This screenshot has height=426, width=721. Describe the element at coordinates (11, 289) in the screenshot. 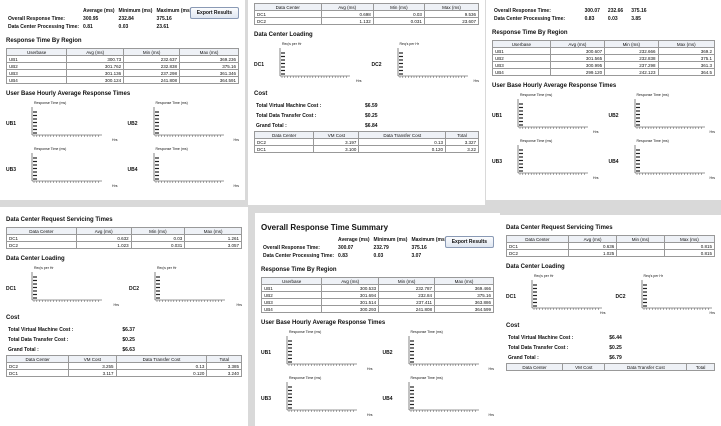

I see `chart-label: DC1` at that location.